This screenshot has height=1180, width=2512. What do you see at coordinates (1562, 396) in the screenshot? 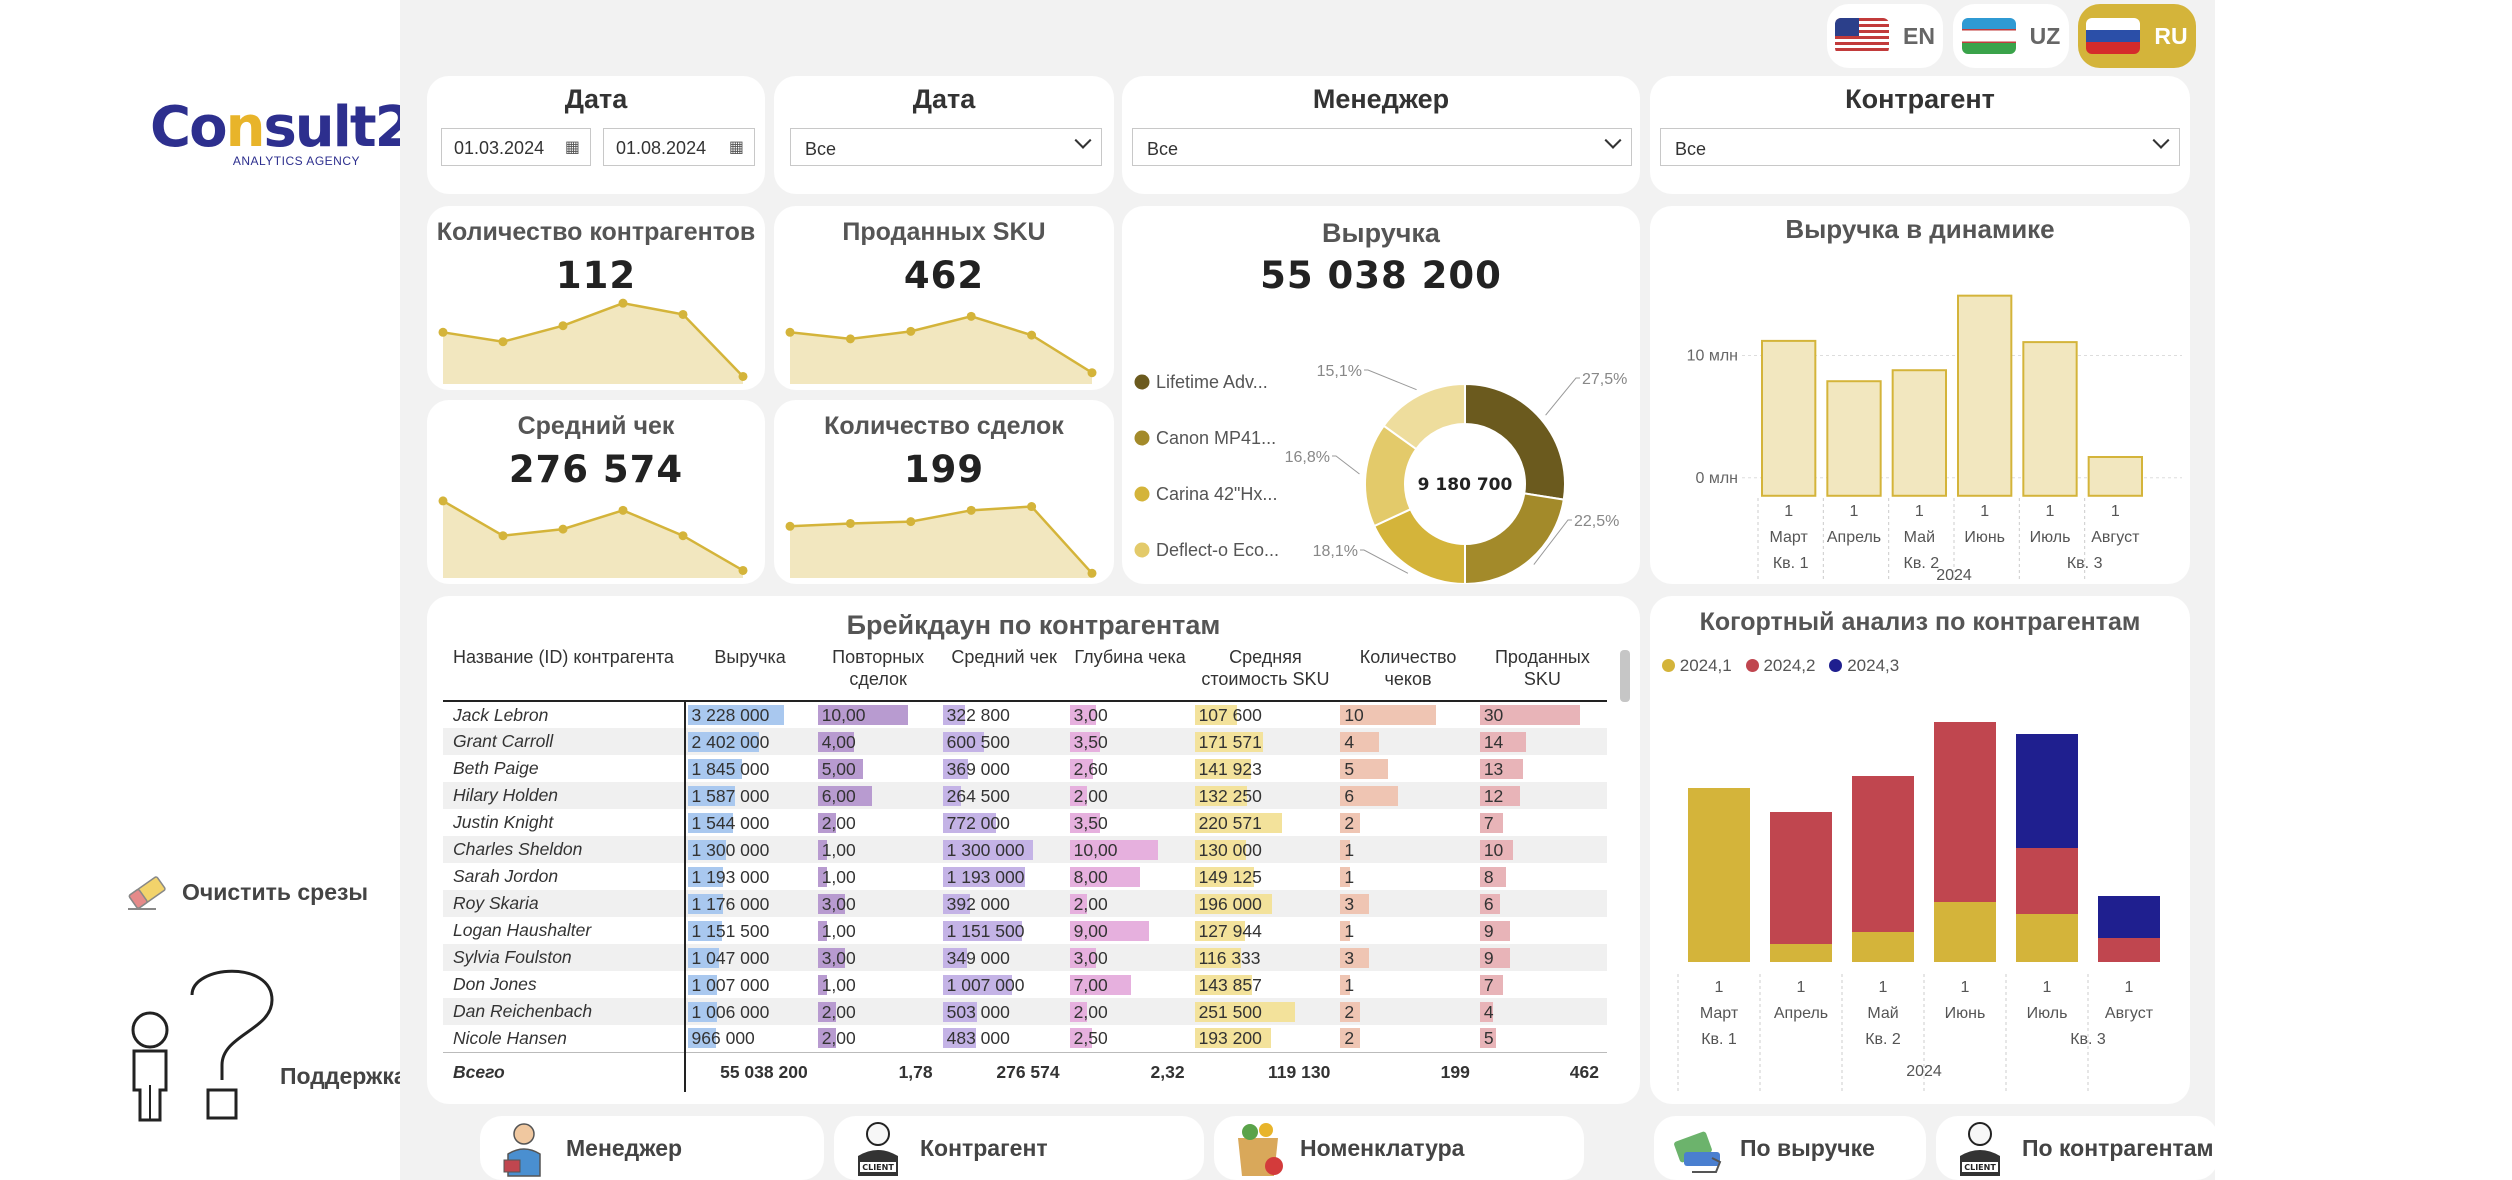
I see `slice-leader-line` at bounding box center [1562, 396].